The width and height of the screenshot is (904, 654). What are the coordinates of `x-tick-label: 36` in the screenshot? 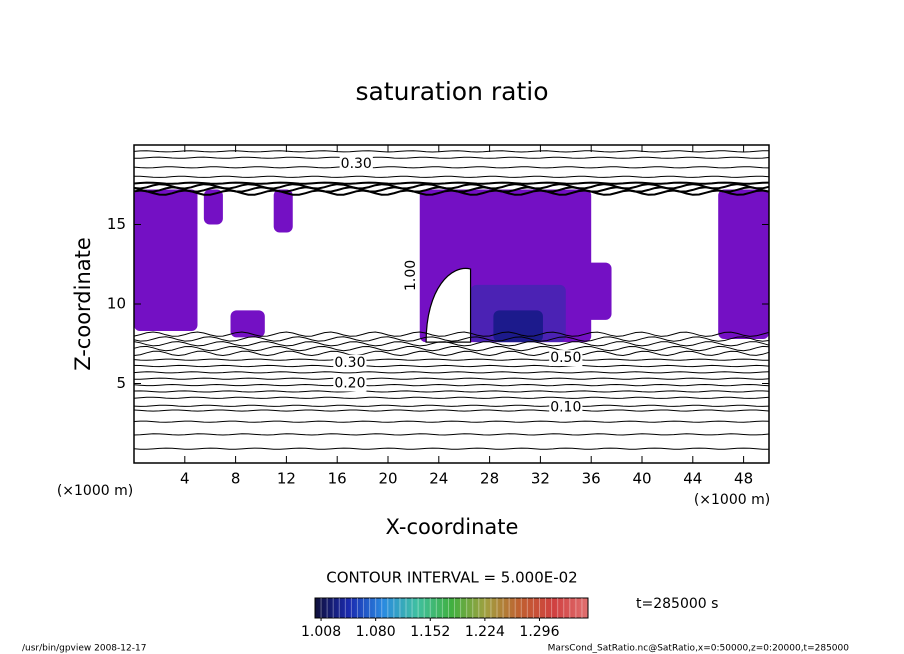 It's located at (591, 479).